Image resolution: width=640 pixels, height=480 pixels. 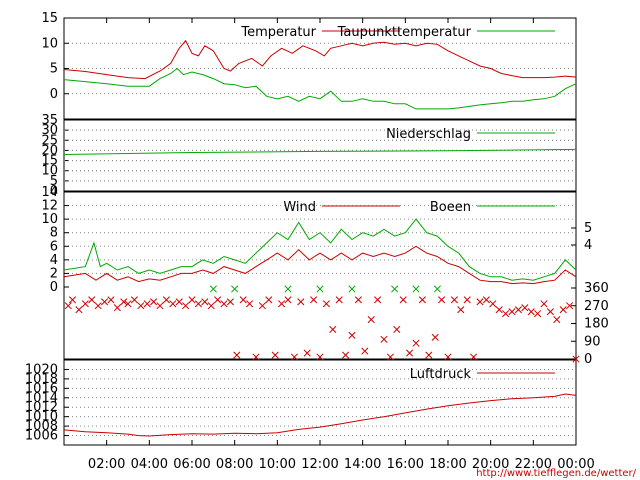 What do you see at coordinates (277, 464) in the screenshot?
I see `x-tick-label: 10:00` at bounding box center [277, 464].